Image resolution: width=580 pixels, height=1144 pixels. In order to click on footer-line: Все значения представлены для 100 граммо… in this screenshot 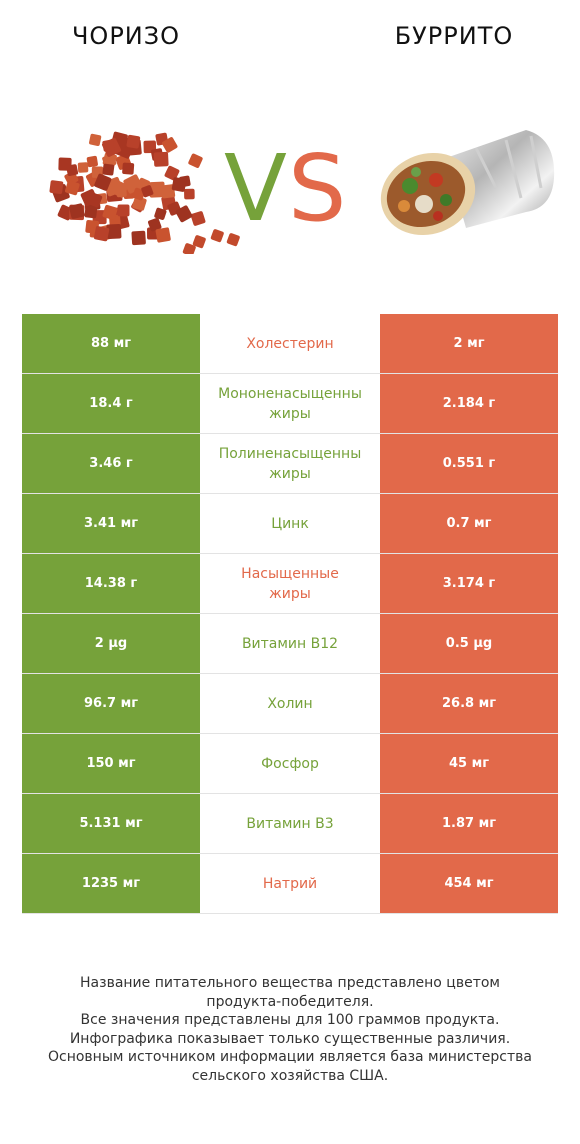, I will do `click(290, 1020)`.